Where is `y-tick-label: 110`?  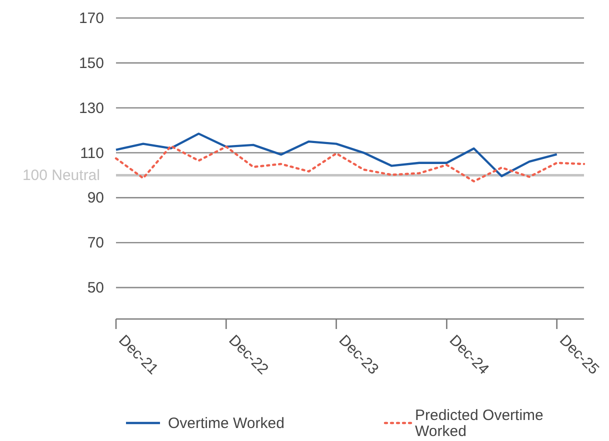
y-tick-label: 110 is located at coordinates (92, 153).